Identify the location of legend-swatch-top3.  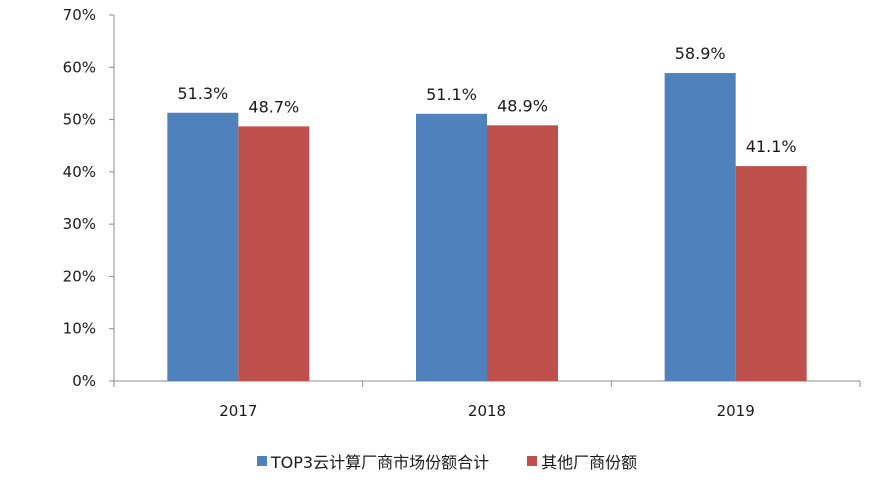
(261, 461).